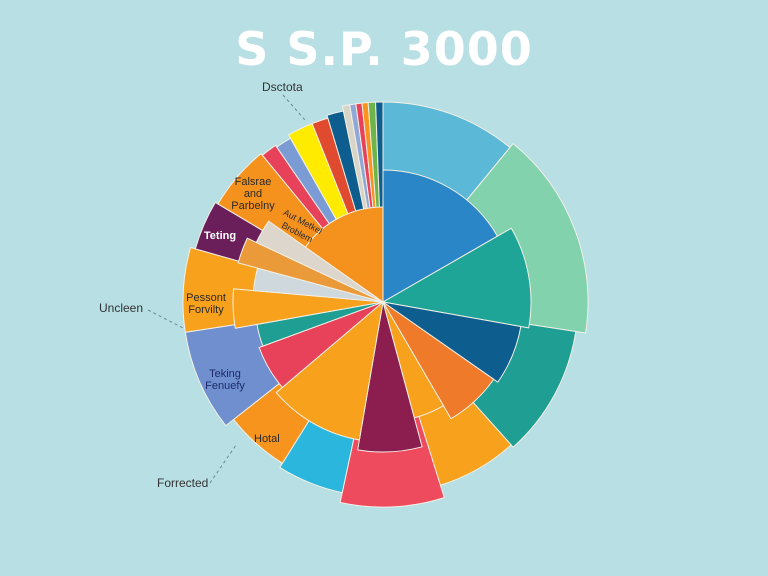 This screenshot has height=576, width=768. I want to click on label-pessont: Pessont Forvilty, so click(206, 304).